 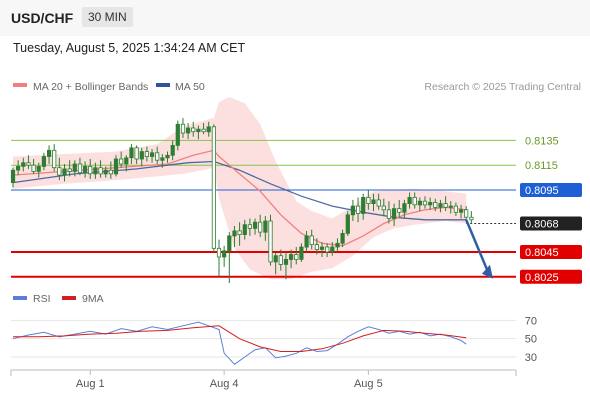 I want to click on credit-text: Research © 2025 Trading Central, so click(x=502, y=87).